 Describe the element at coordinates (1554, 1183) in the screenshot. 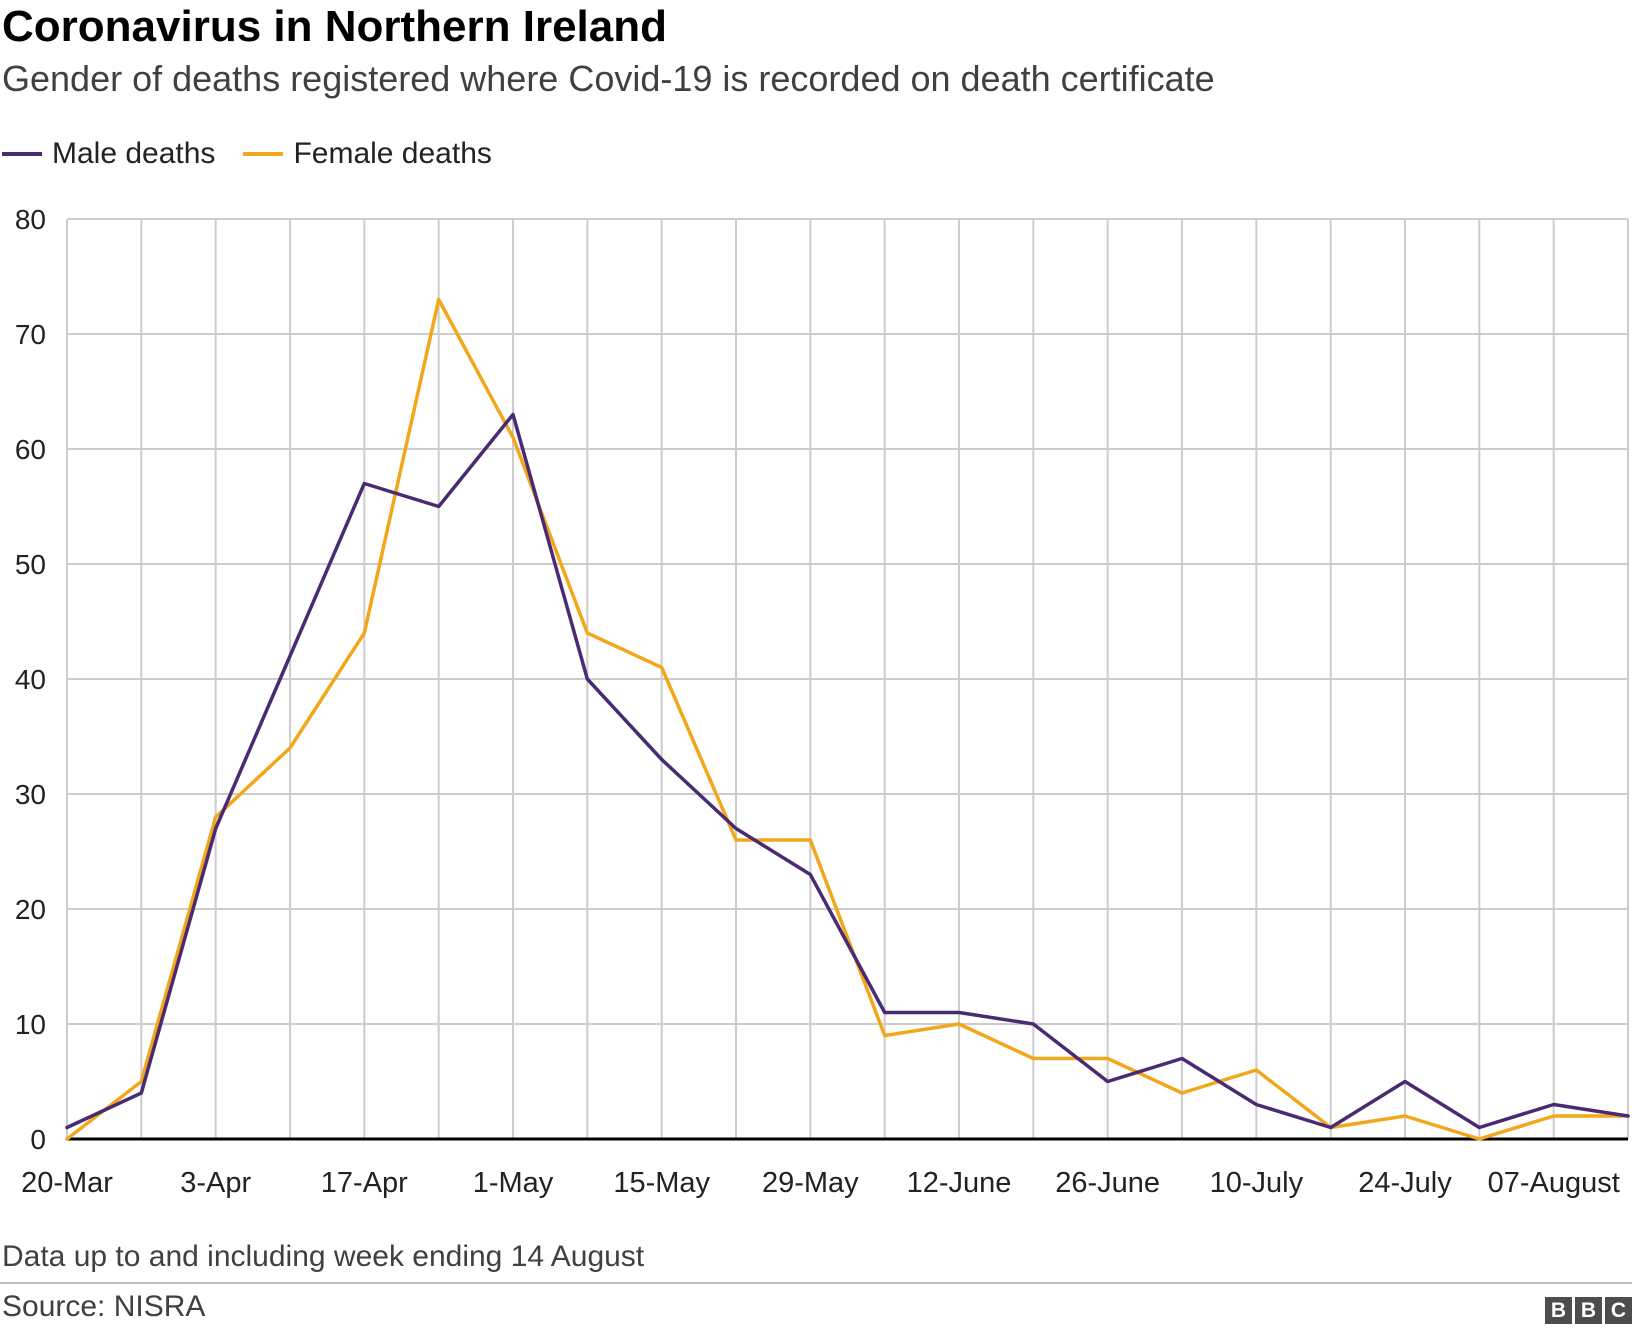

I see `x-tick-label: 07-August` at that location.